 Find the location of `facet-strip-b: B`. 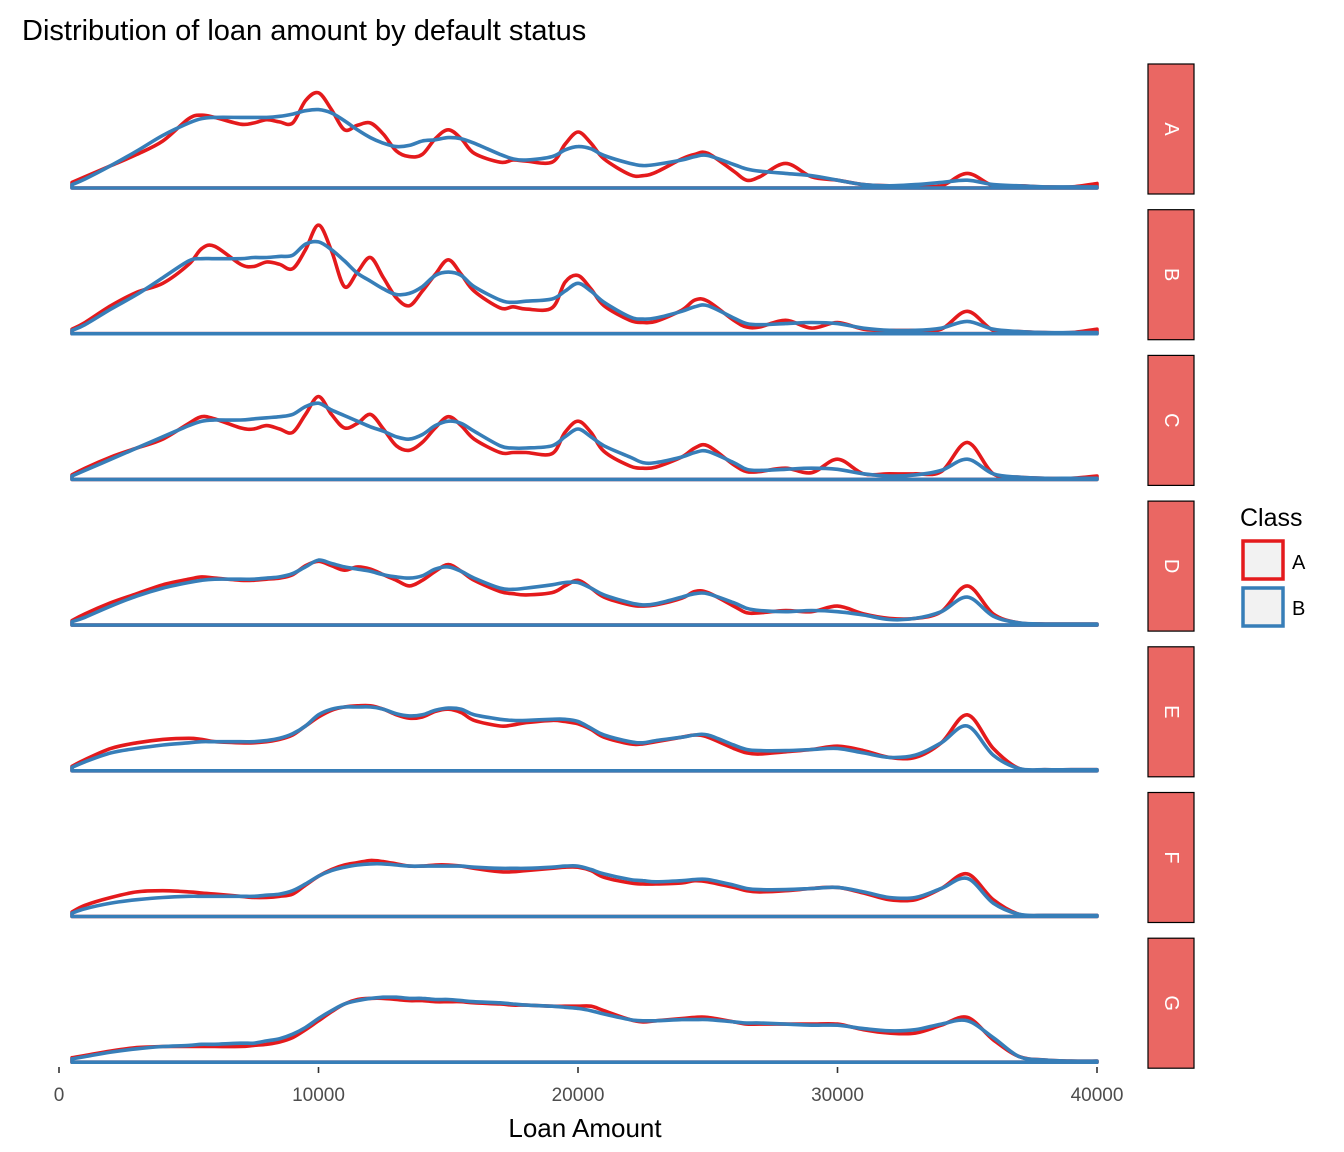

facet-strip-b: B is located at coordinates (1171, 275).